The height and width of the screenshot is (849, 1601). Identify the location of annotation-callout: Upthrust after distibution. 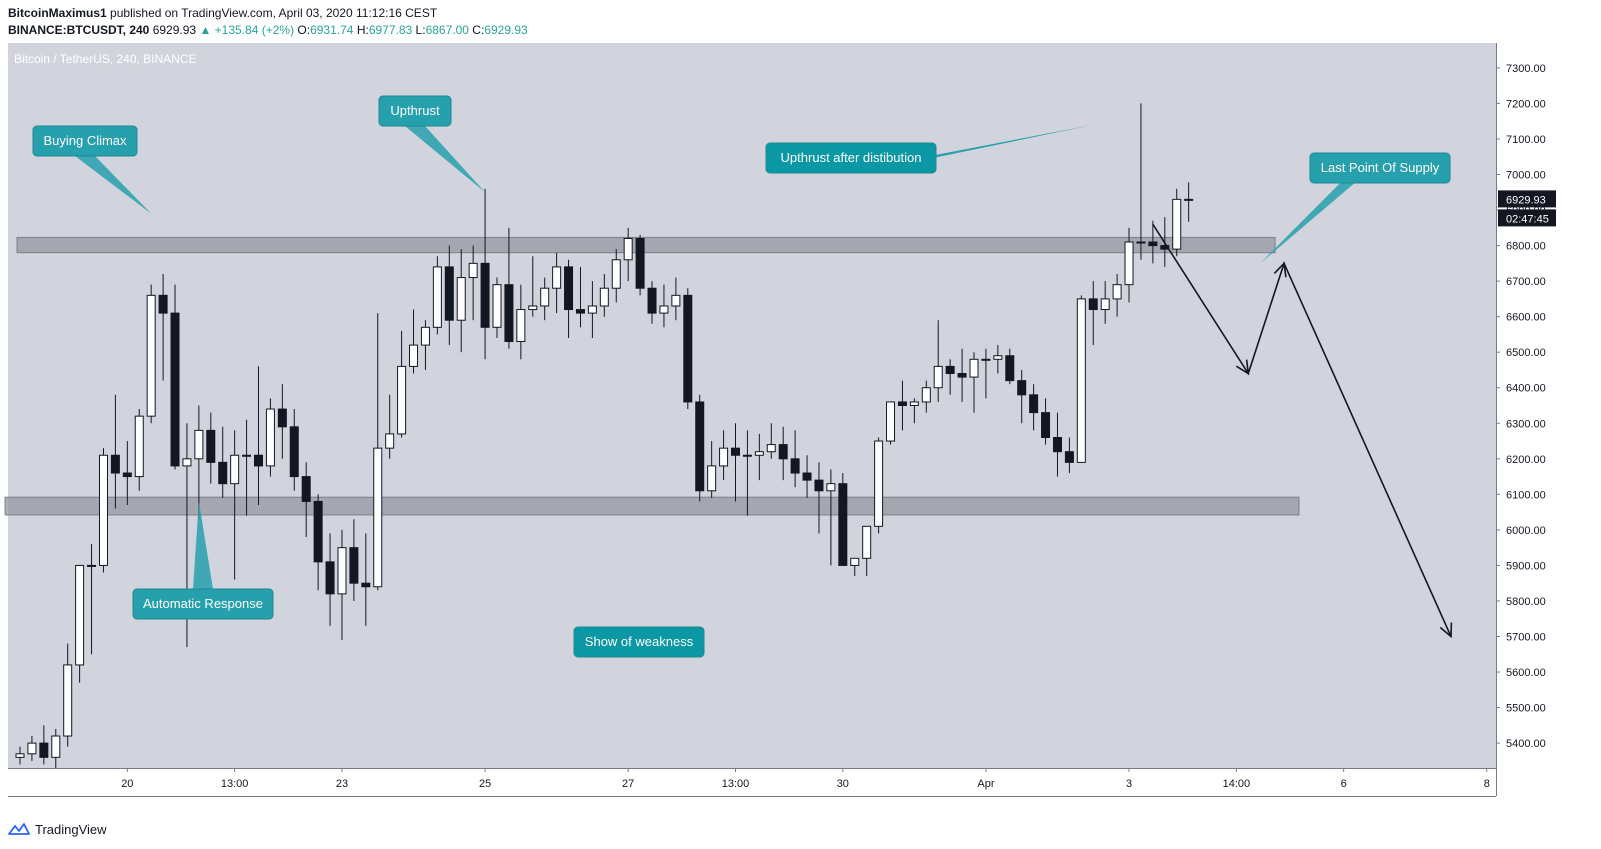
(929, 149).